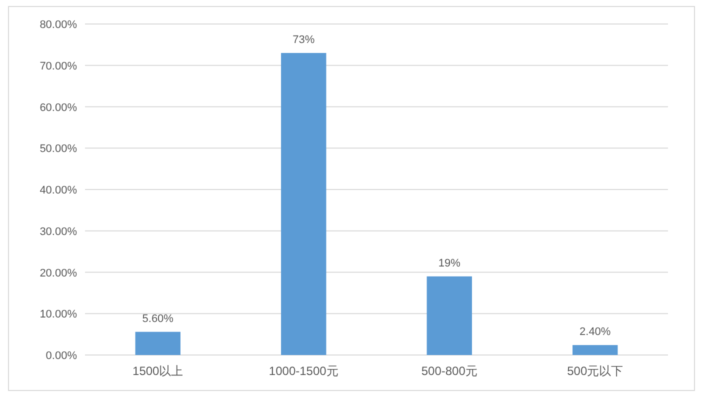 The image size is (702, 397). I want to click on x-tick-label: 500-800元, so click(449, 371).